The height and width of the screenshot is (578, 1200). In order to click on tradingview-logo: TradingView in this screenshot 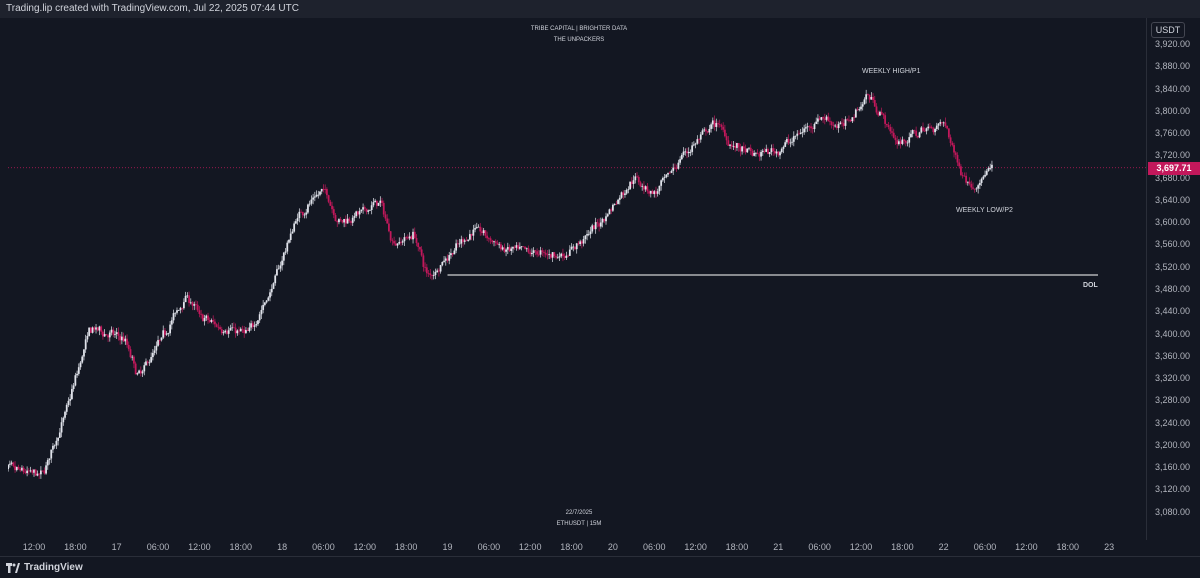, I will do `click(44, 567)`.